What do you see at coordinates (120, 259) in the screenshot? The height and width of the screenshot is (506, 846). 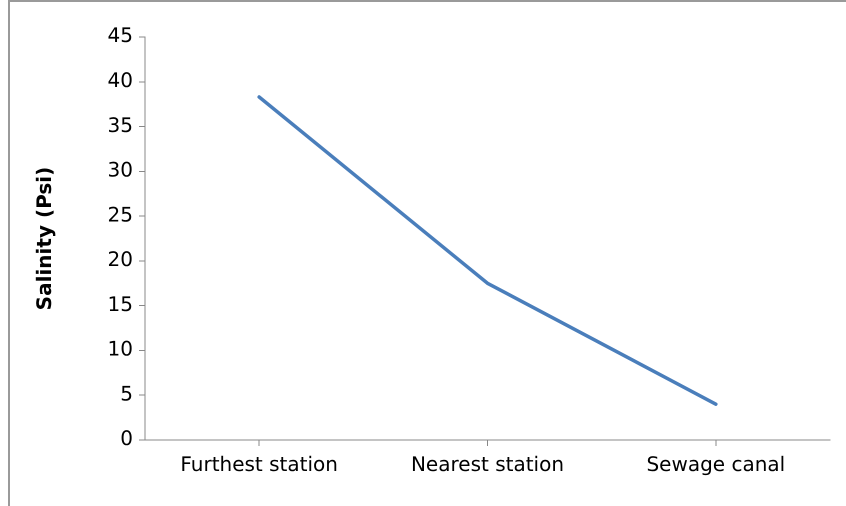 I see `y-tick-label: 20` at bounding box center [120, 259].